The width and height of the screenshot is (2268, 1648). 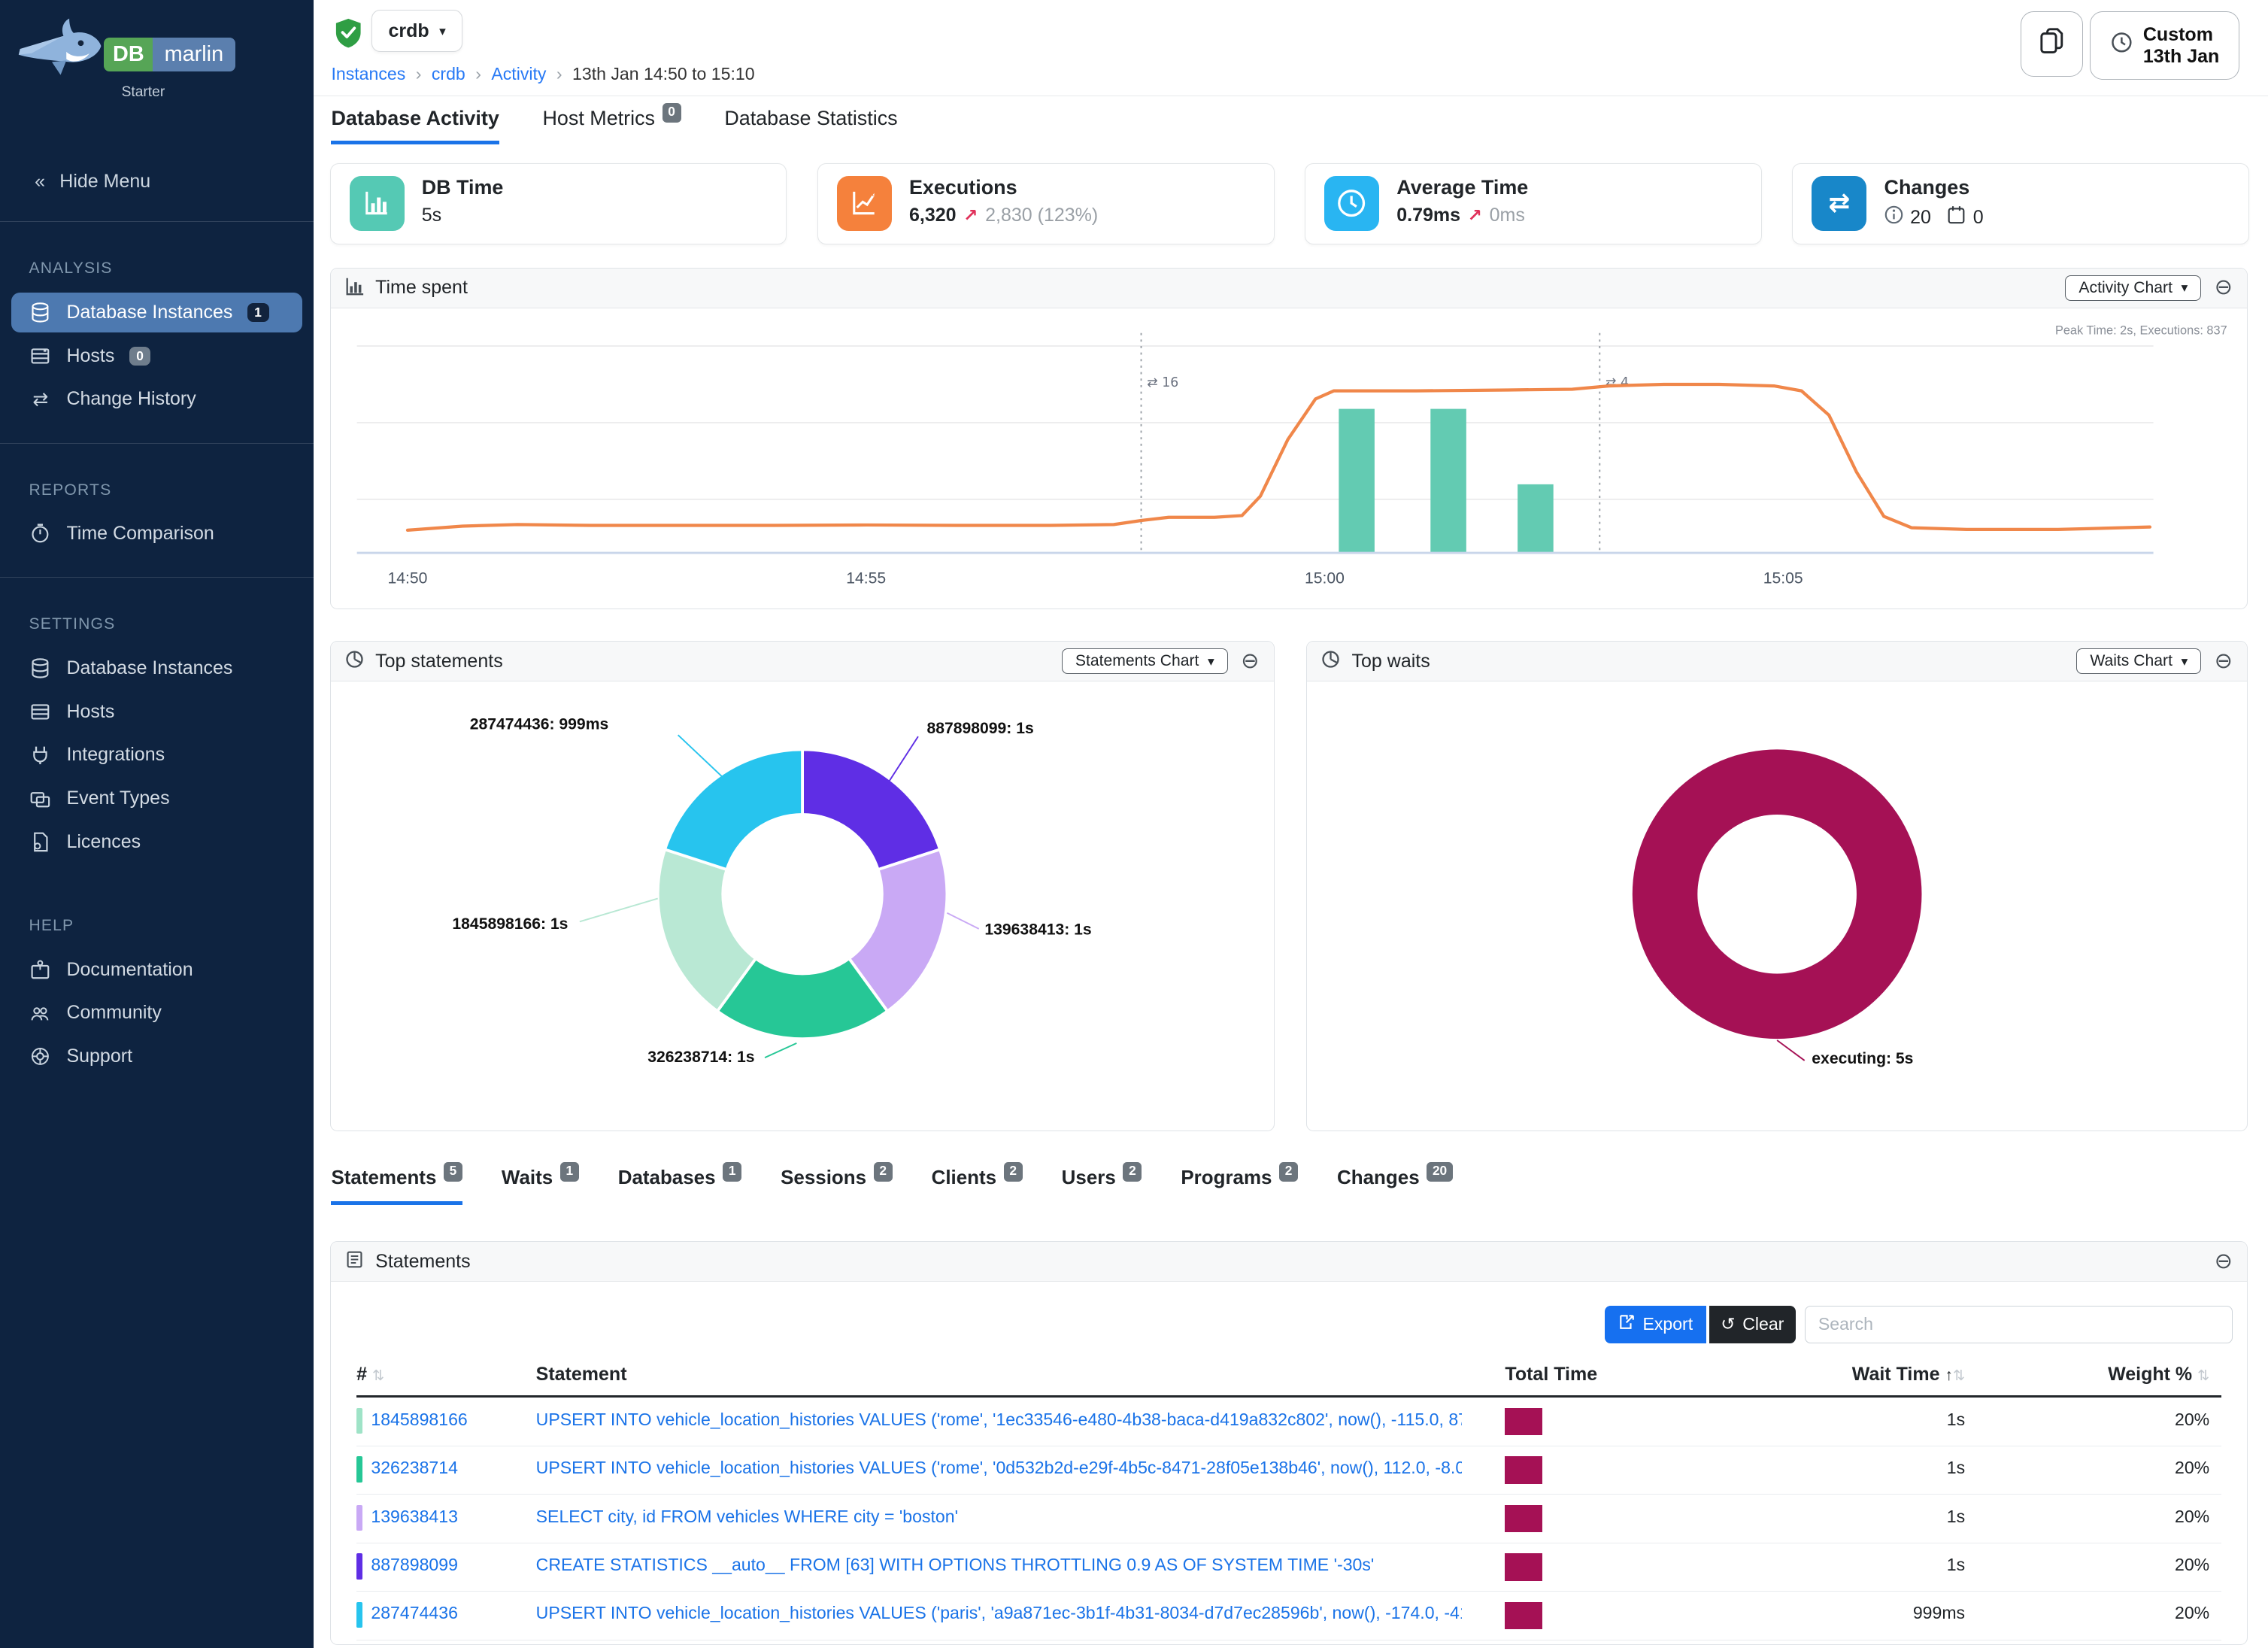 I want to click on sidebar-item-licences: Licences, so click(x=157, y=842).